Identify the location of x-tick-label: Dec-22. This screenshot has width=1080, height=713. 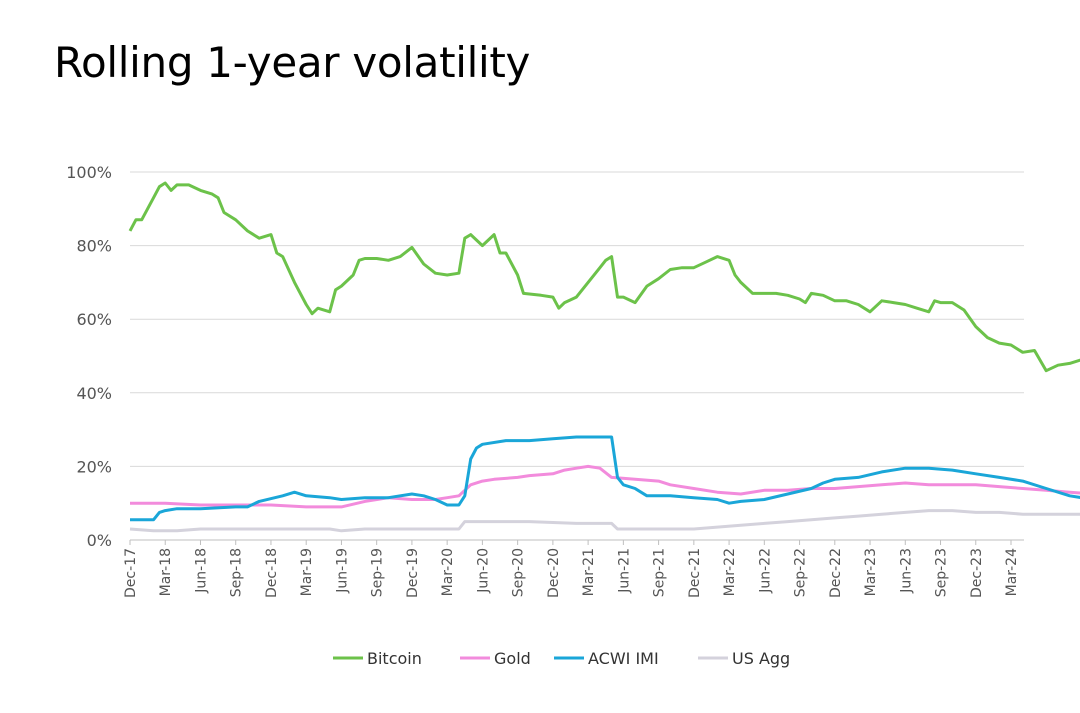
(836, 573).